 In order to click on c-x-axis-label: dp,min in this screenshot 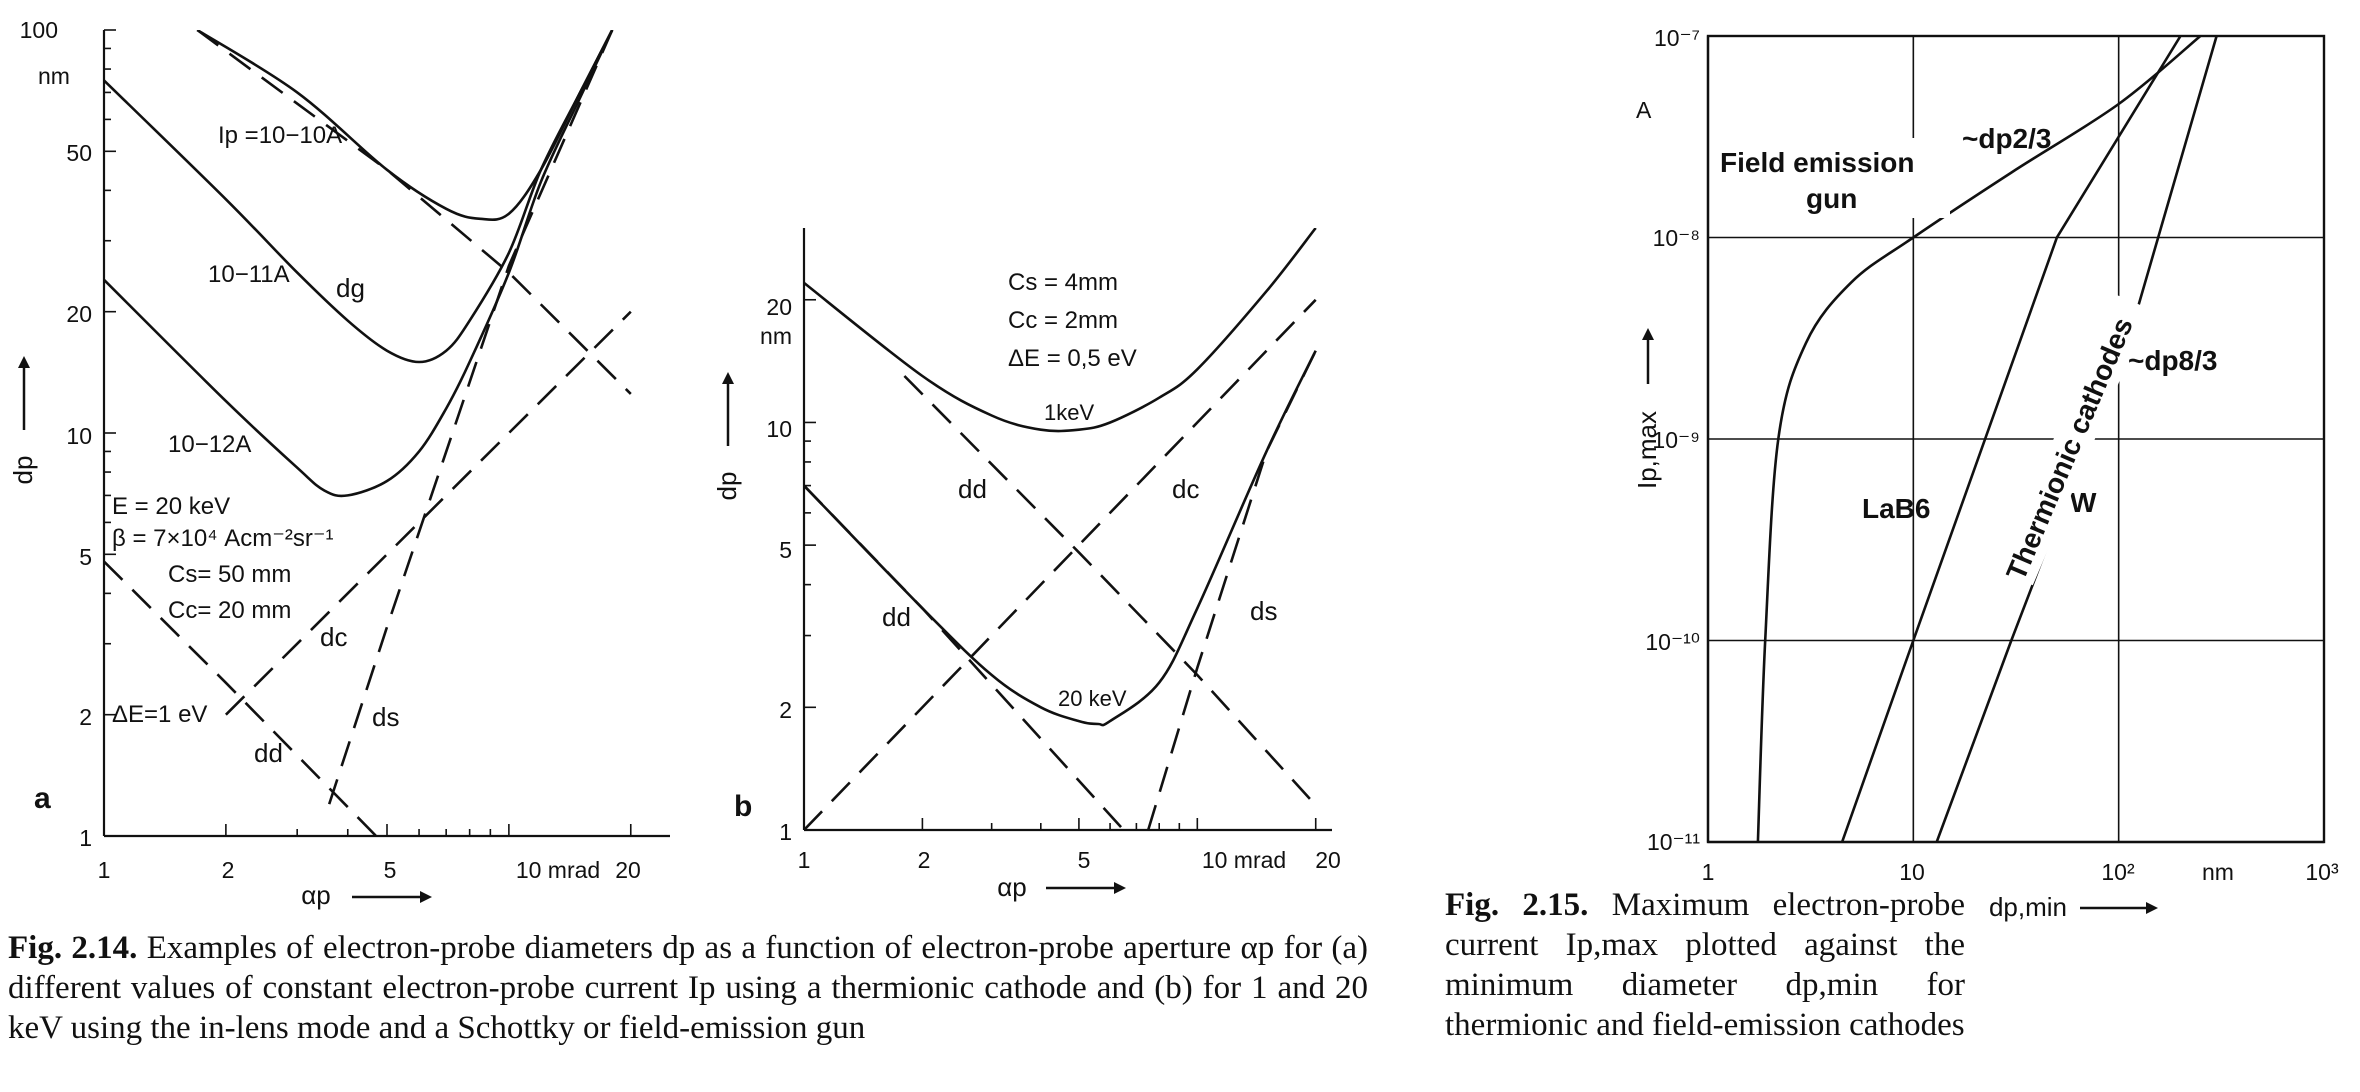, I will do `click(2028, 907)`.